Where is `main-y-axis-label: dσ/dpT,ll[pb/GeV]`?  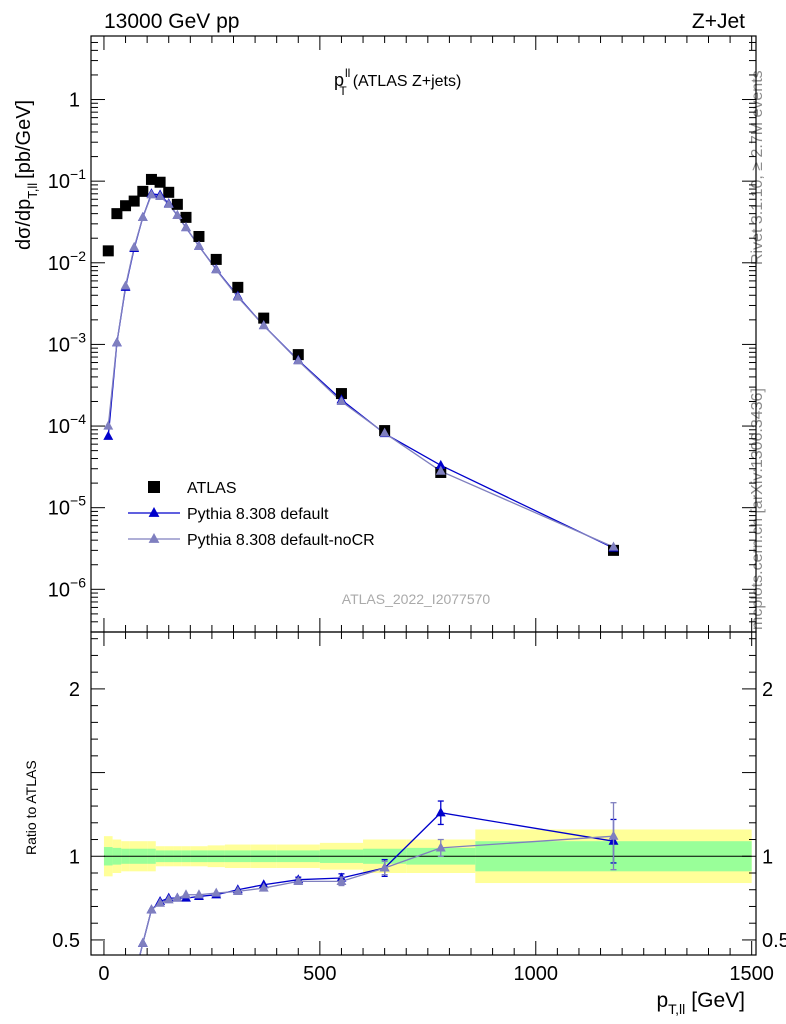
main-y-axis-label: dσ/dpT,ll[pb/GeV] is located at coordinates (26, 175).